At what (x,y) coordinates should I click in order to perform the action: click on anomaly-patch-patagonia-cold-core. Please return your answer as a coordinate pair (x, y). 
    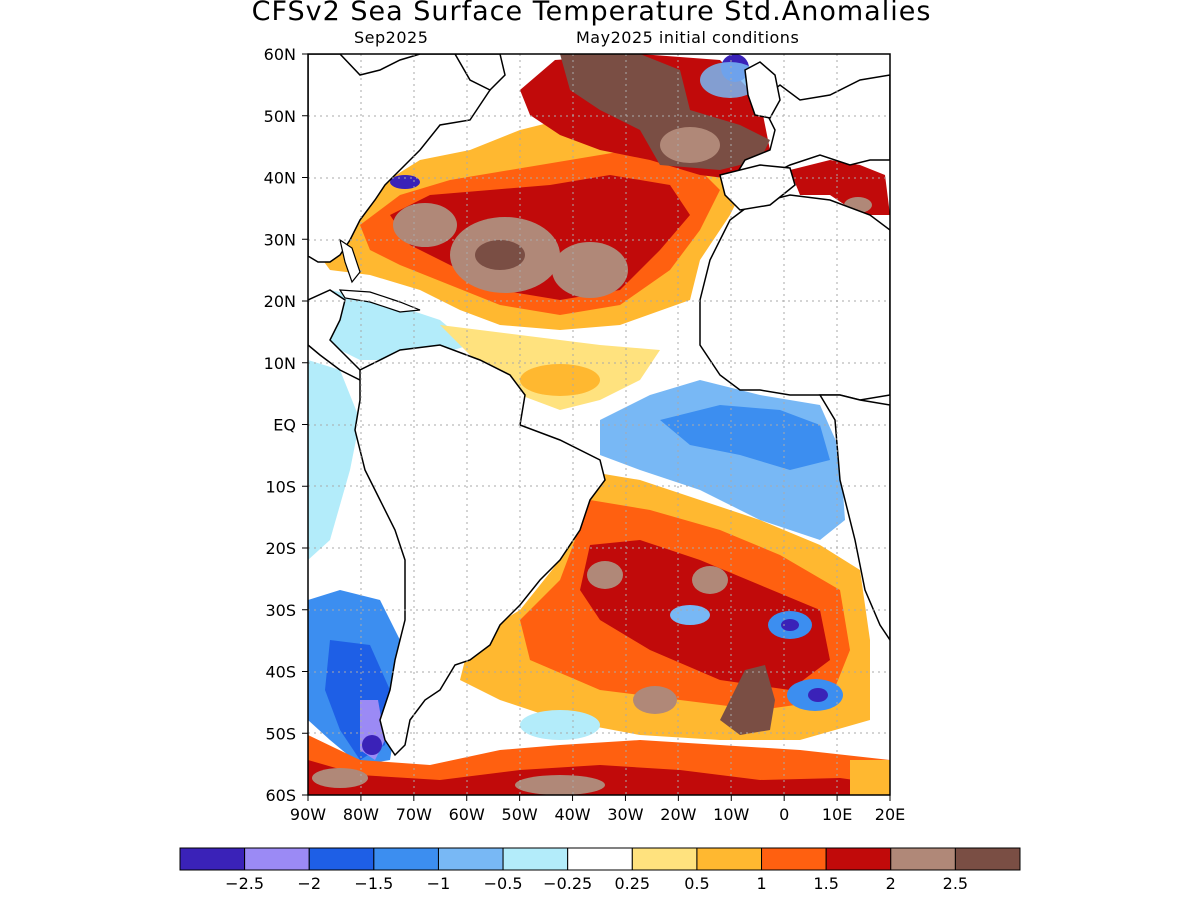
    Looking at the image, I should click on (372, 745).